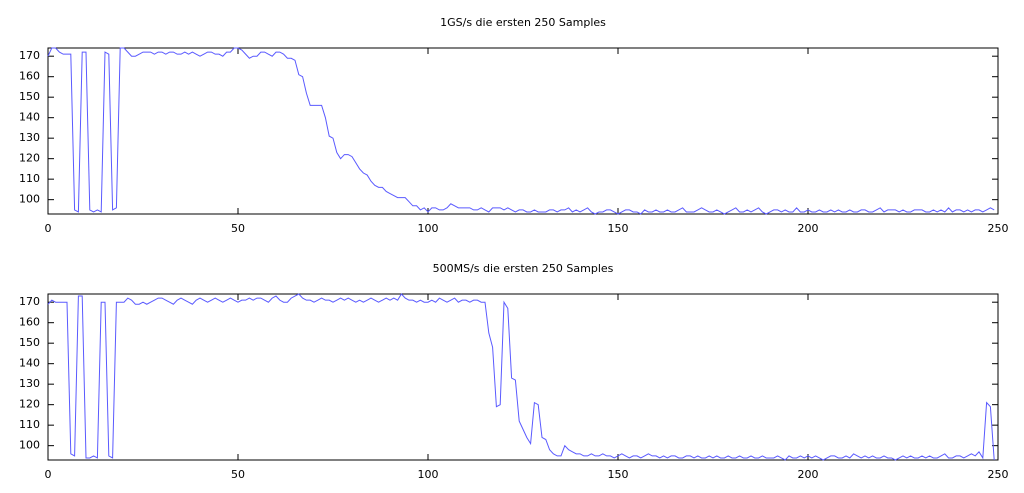 The width and height of the screenshot is (1024, 493). I want to click on chart-title: 1GS/s die ersten 250 Samples, so click(523, 22).